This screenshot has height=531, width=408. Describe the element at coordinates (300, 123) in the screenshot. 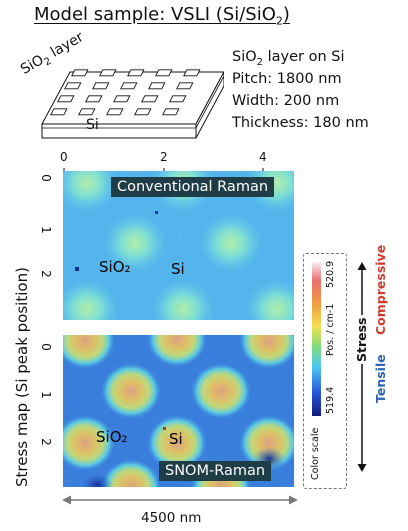

I see `spec-thickness: Thickness: 180 nm` at that location.